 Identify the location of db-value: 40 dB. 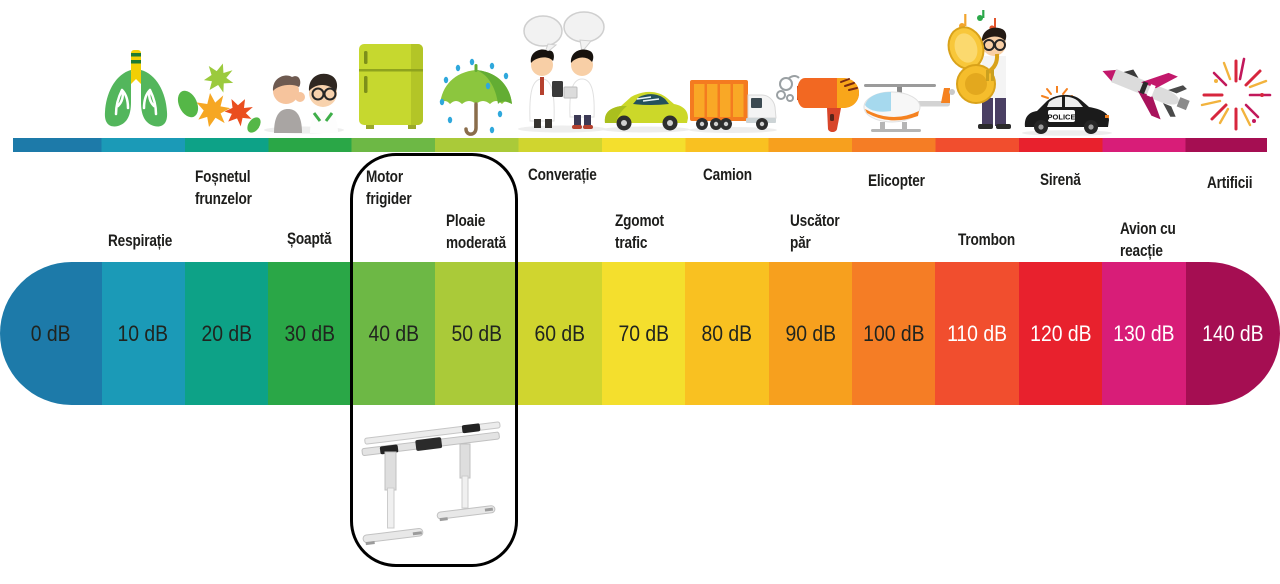
(393, 333).